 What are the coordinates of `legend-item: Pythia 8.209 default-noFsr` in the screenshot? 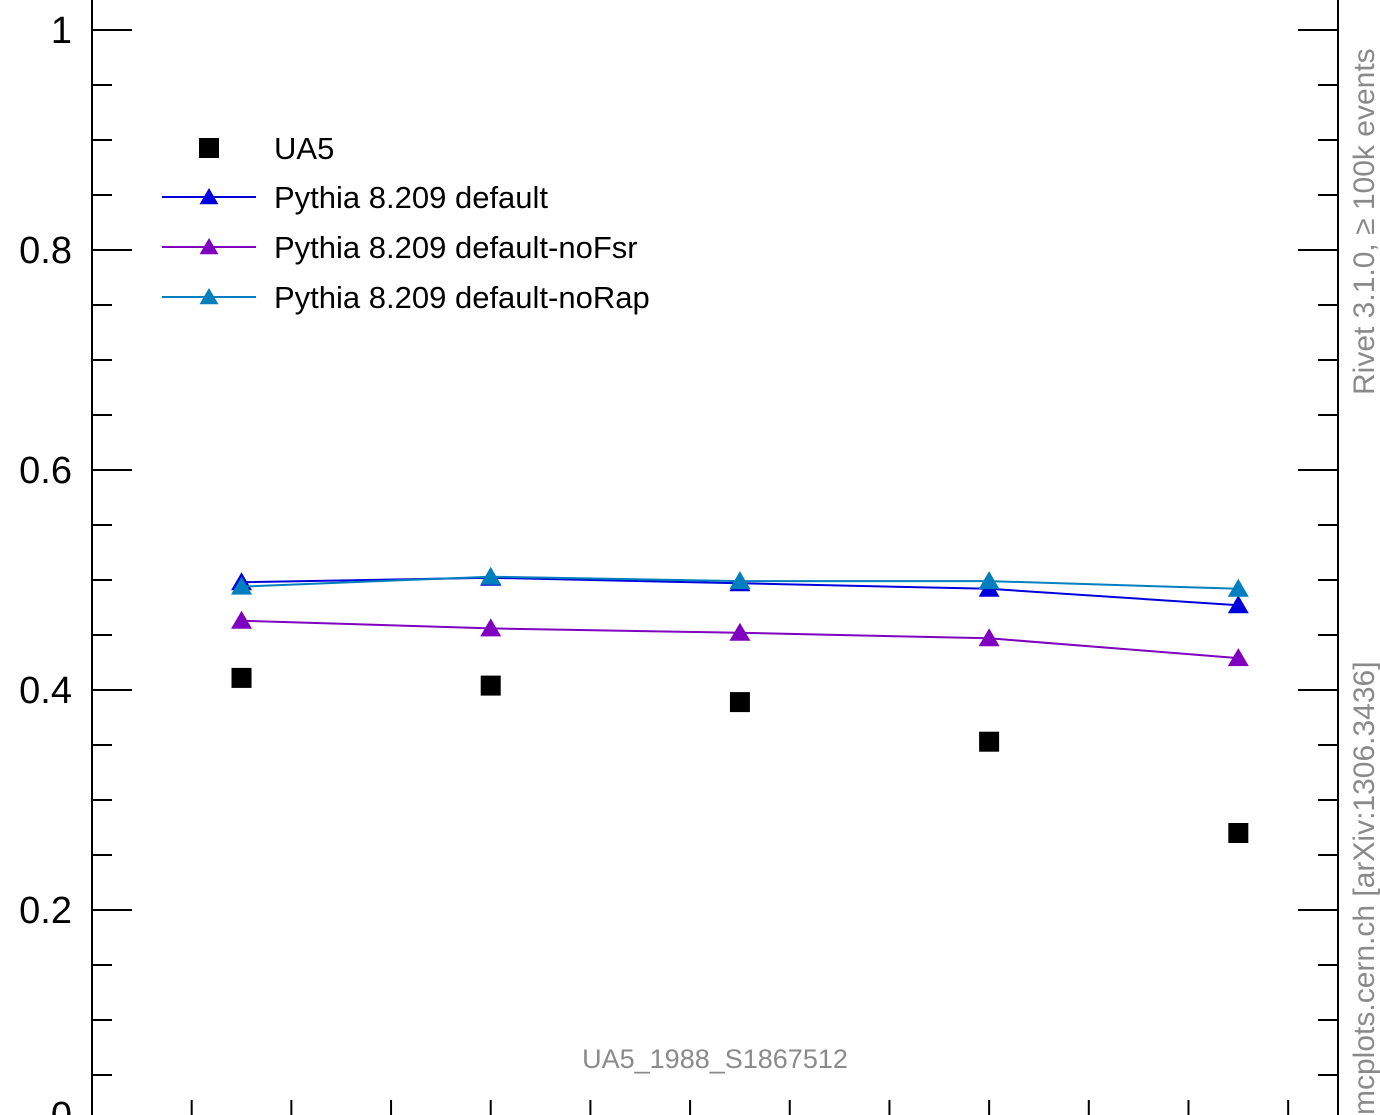 It's located at (400, 247).